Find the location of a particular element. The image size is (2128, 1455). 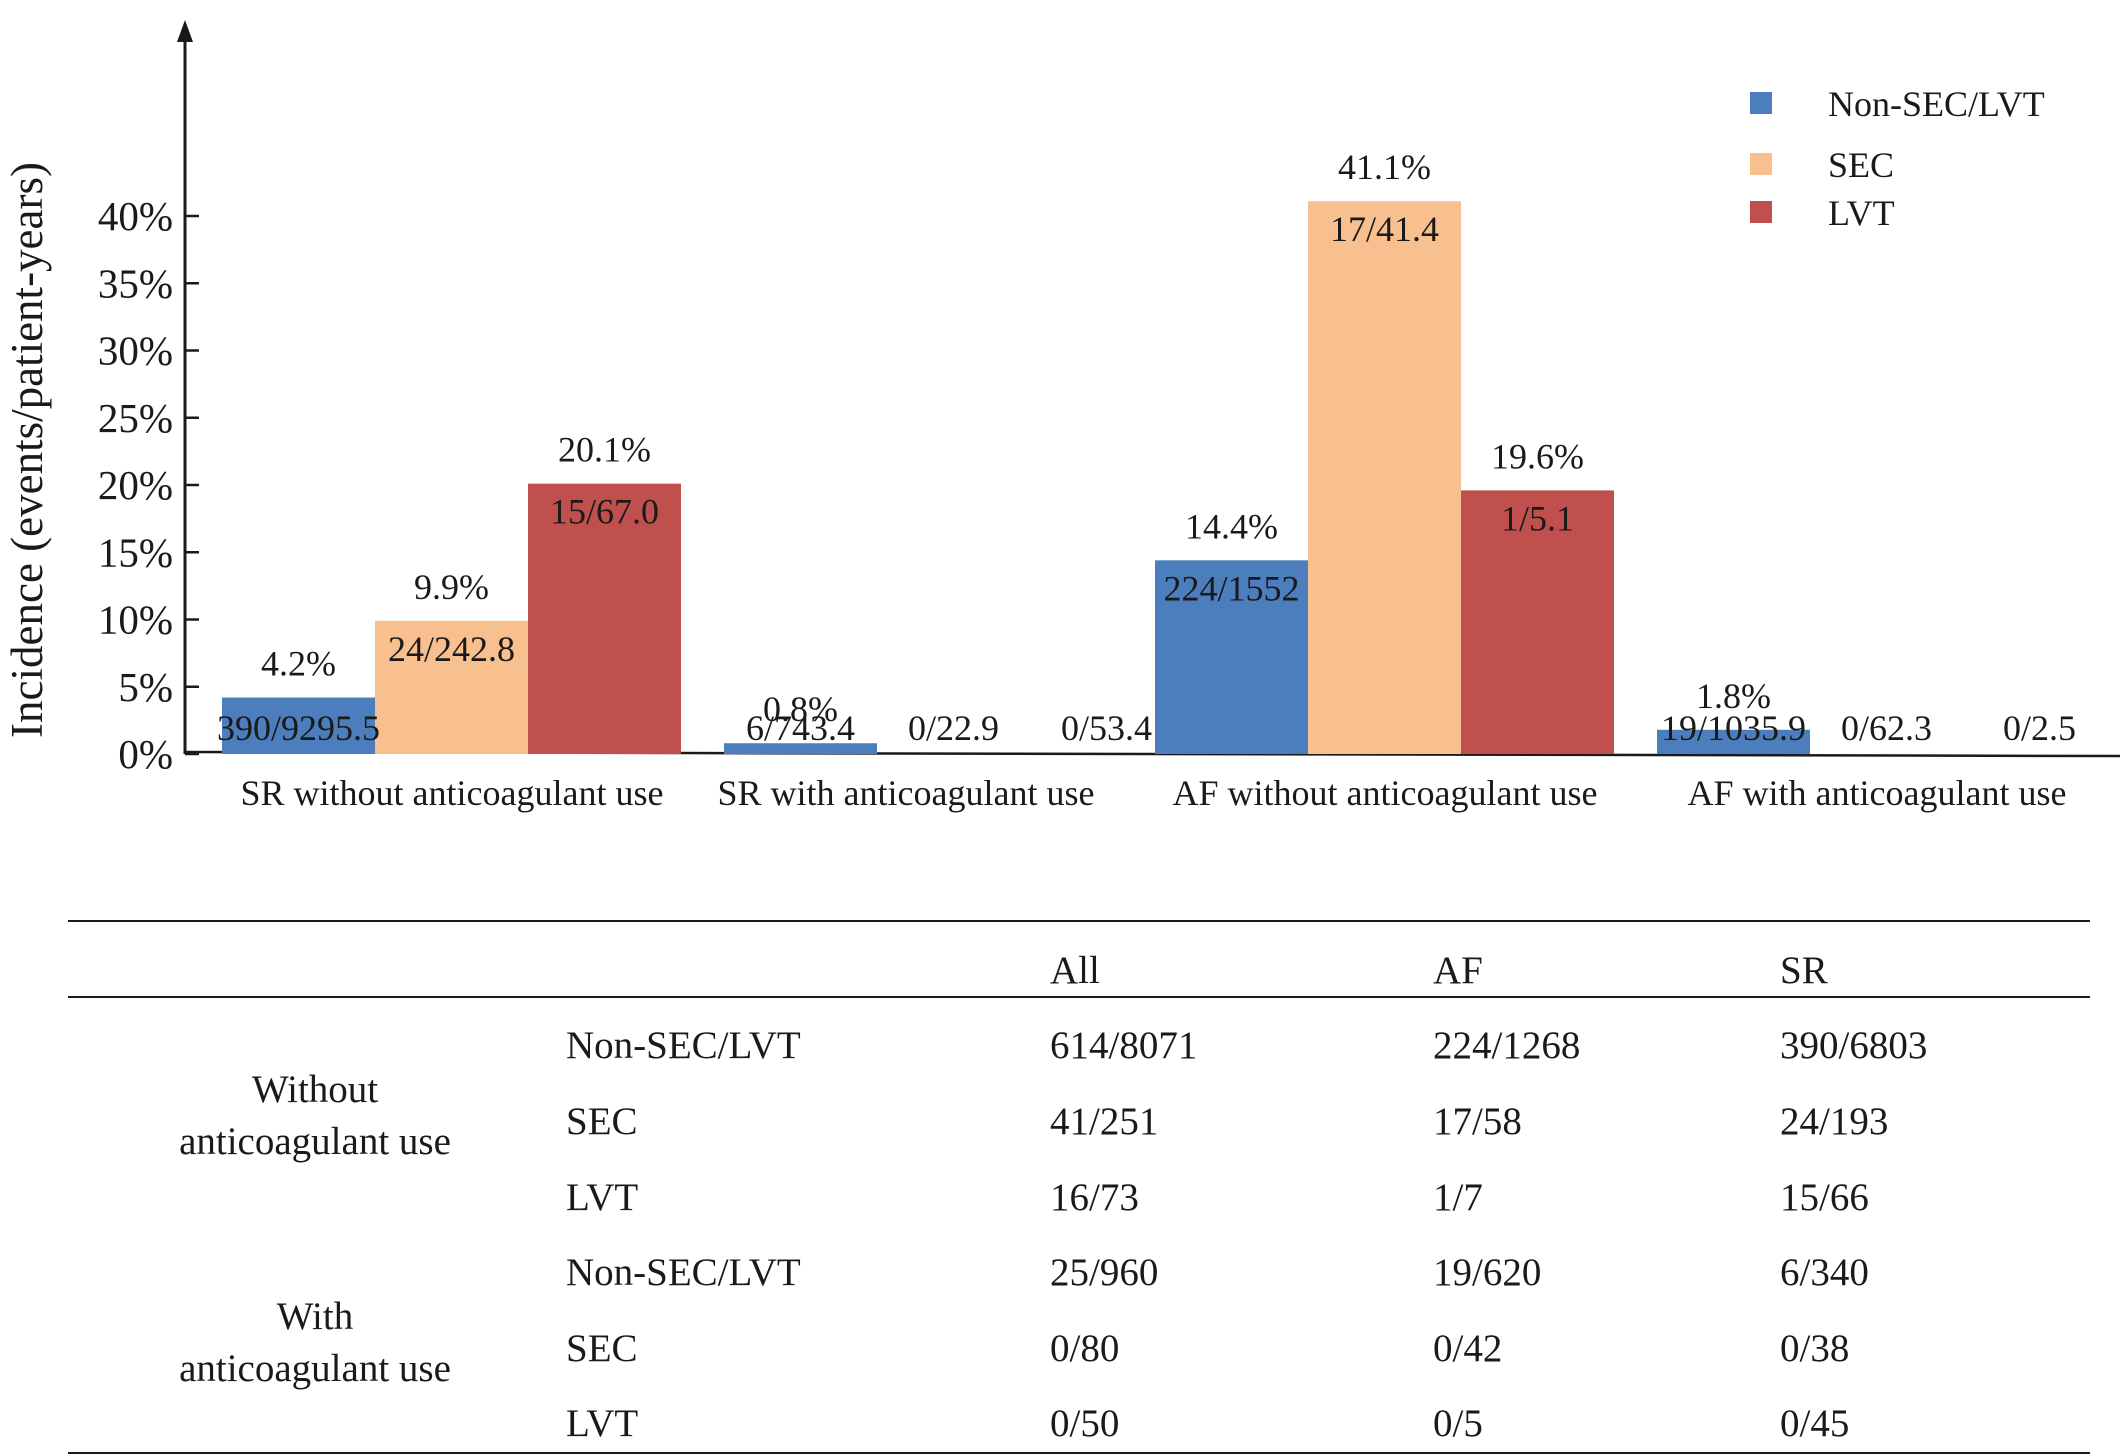

table-bottom-rule is located at coordinates (1079, 1453).